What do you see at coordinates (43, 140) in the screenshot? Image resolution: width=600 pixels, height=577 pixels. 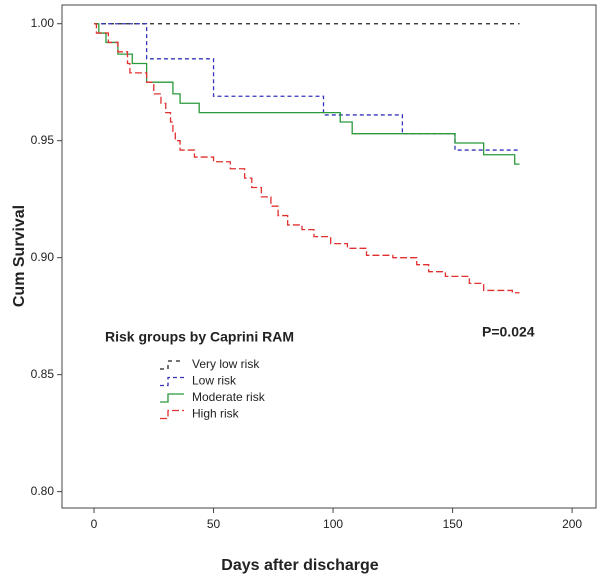 I see `y-tick-label: 0.95` at bounding box center [43, 140].